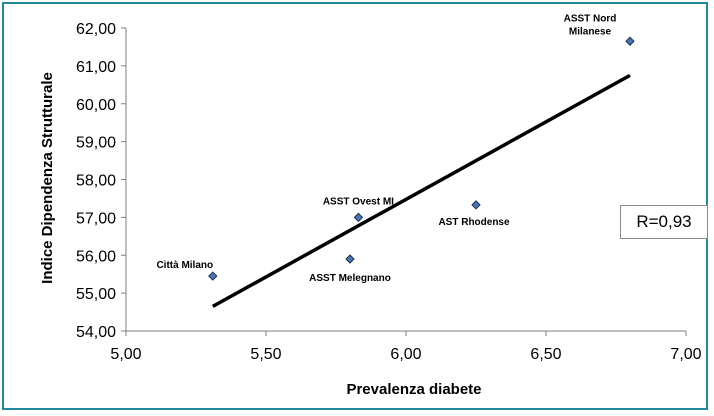 Image resolution: width=714 pixels, height=416 pixels. I want to click on y-tick-label: 62,00, so click(96, 29).